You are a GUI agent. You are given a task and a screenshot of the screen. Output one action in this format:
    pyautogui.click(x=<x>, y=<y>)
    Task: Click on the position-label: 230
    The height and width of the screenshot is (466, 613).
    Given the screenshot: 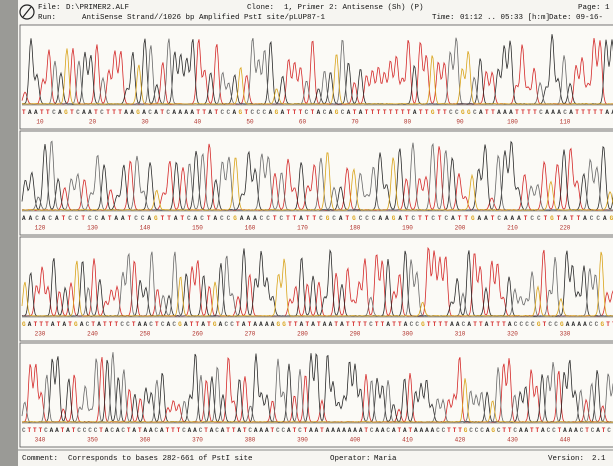 What is the action you would take?
    pyautogui.click(x=40, y=334)
    